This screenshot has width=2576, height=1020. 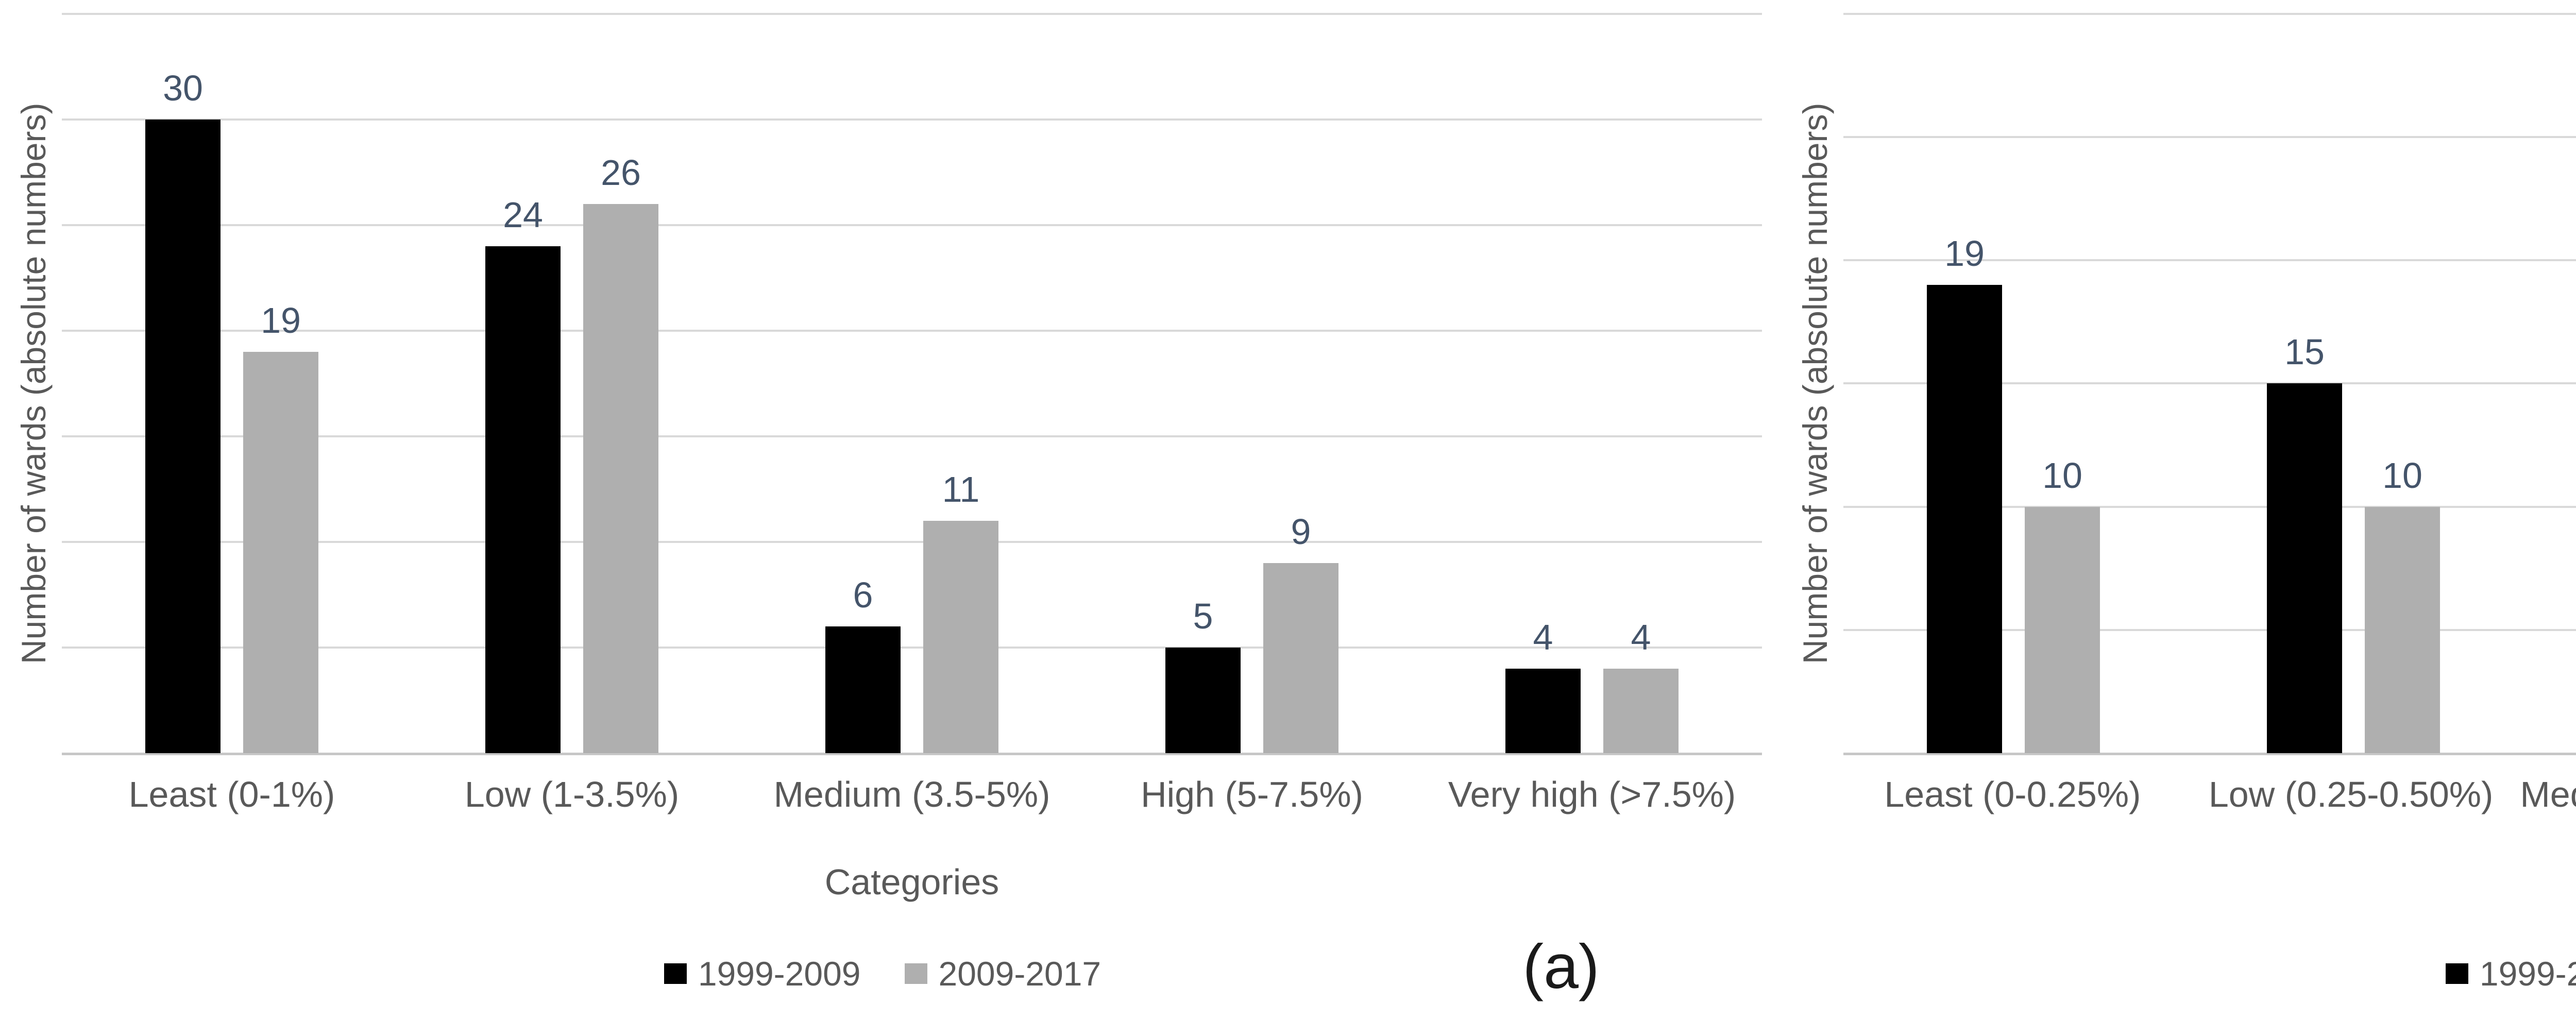 I want to click on category-label: Medium (3.5-5%), so click(x=911, y=794).